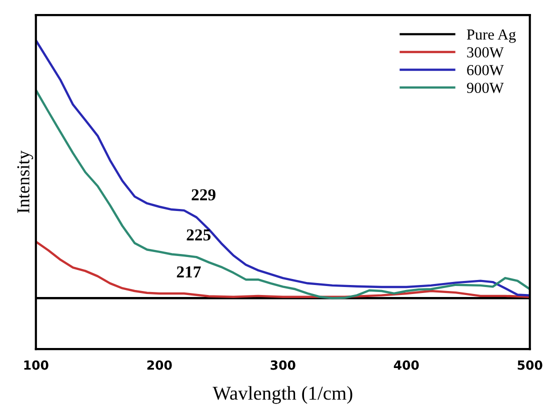  I want to click on x-tick-label: 400, so click(406, 365).